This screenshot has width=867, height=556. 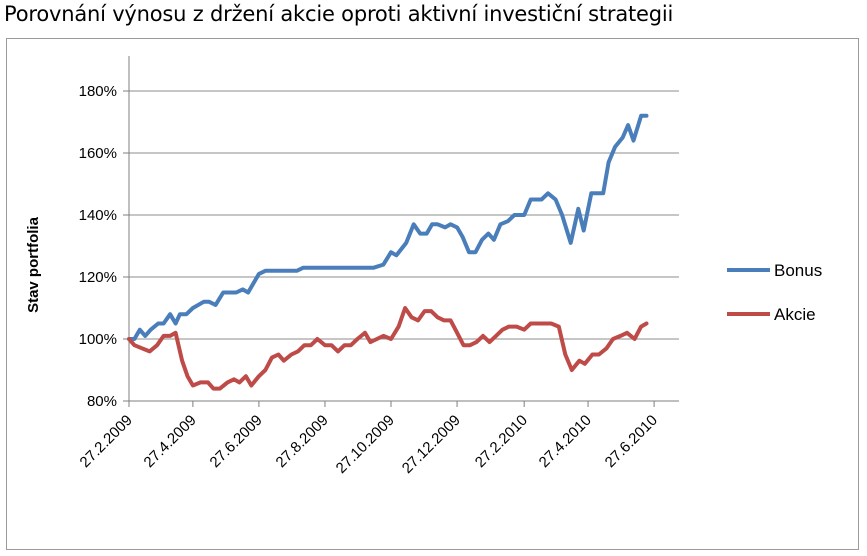 I want to click on y-tick-labels: 80% 100% 120% 140% 160% 180%, so click(x=98, y=246).